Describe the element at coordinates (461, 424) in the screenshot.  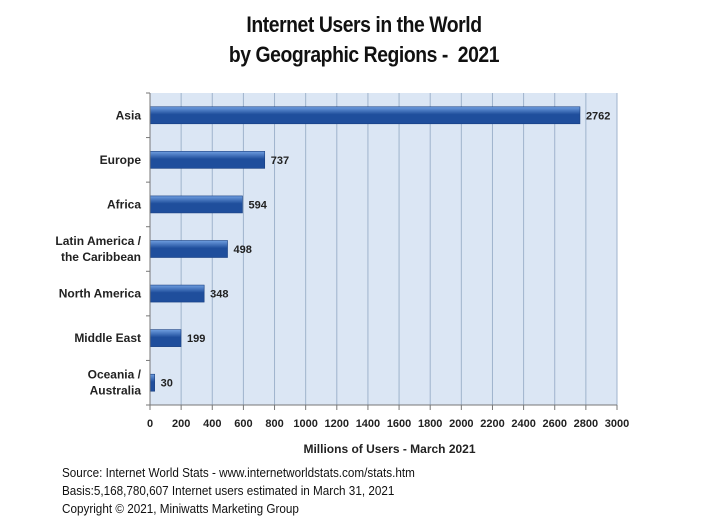
I see `x-tick-label: 2000` at that location.